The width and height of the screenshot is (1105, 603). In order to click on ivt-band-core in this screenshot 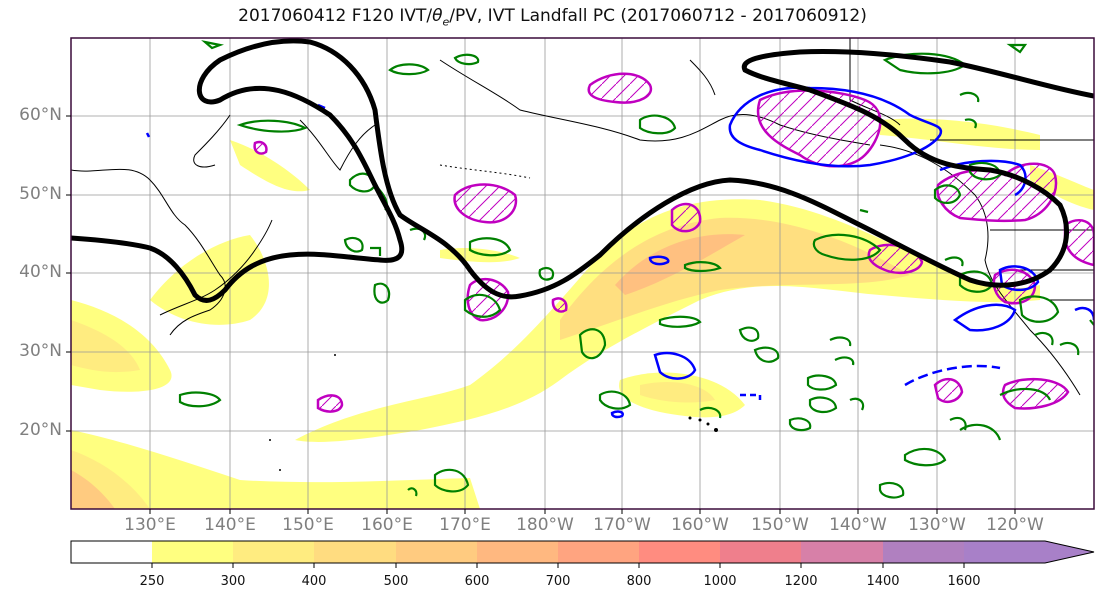, I will do `click(680, 264)`.